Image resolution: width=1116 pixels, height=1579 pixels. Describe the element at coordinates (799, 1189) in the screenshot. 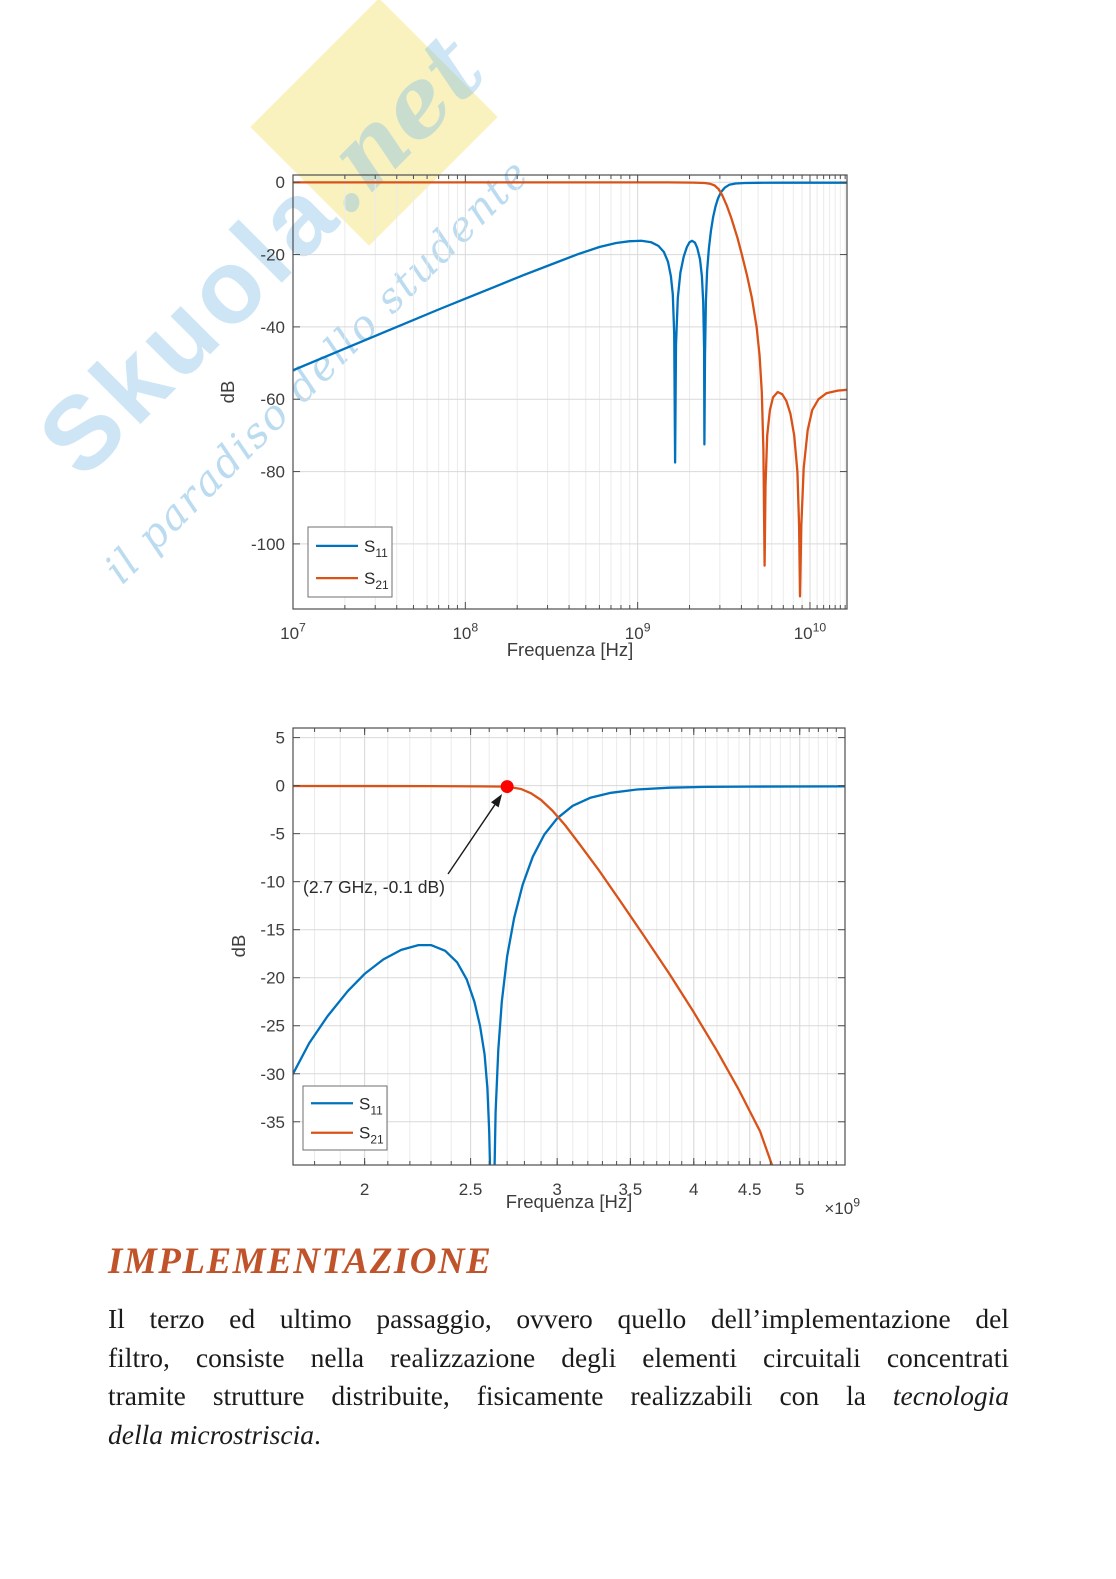

I see `x-tick-label: 5` at that location.